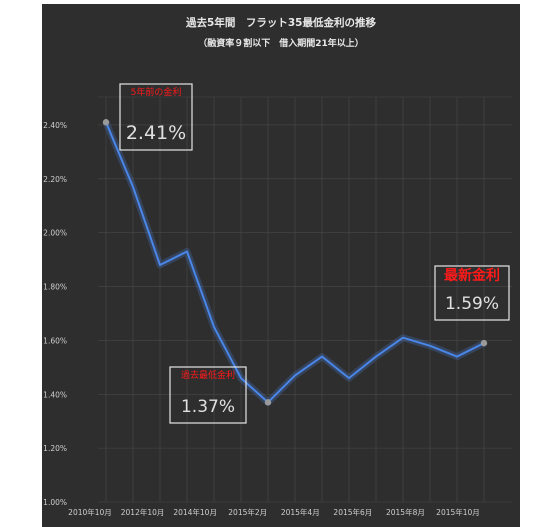 The image size is (548, 527). I want to click on callout-box: 過去最低金利 1.37%, so click(208, 395).